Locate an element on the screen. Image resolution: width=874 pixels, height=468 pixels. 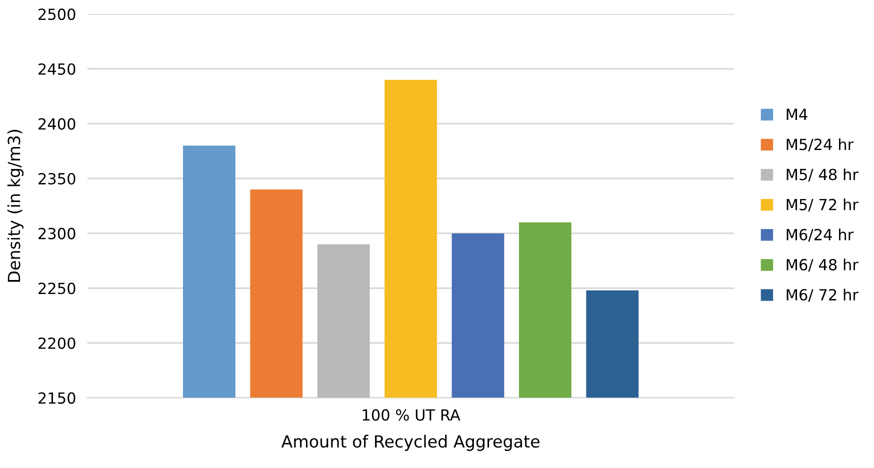
legend-label: M4 is located at coordinates (797, 114).